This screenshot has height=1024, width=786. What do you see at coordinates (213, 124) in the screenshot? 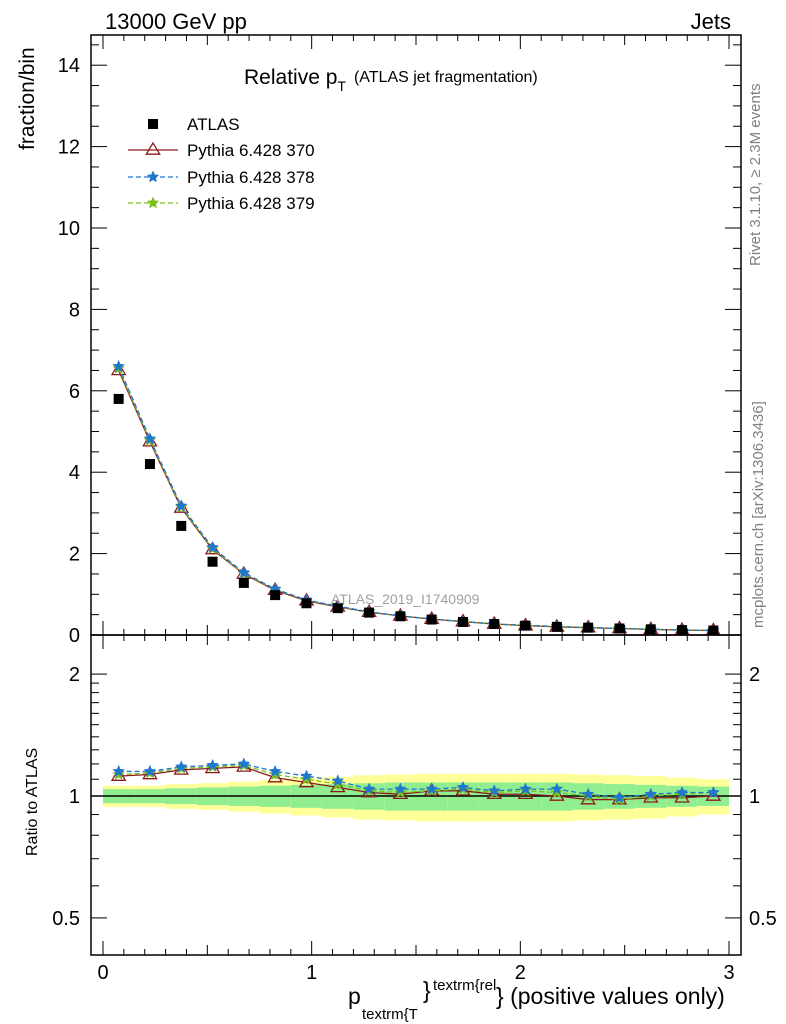
I see `legend-label-0: ATLAS` at bounding box center [213, 124].